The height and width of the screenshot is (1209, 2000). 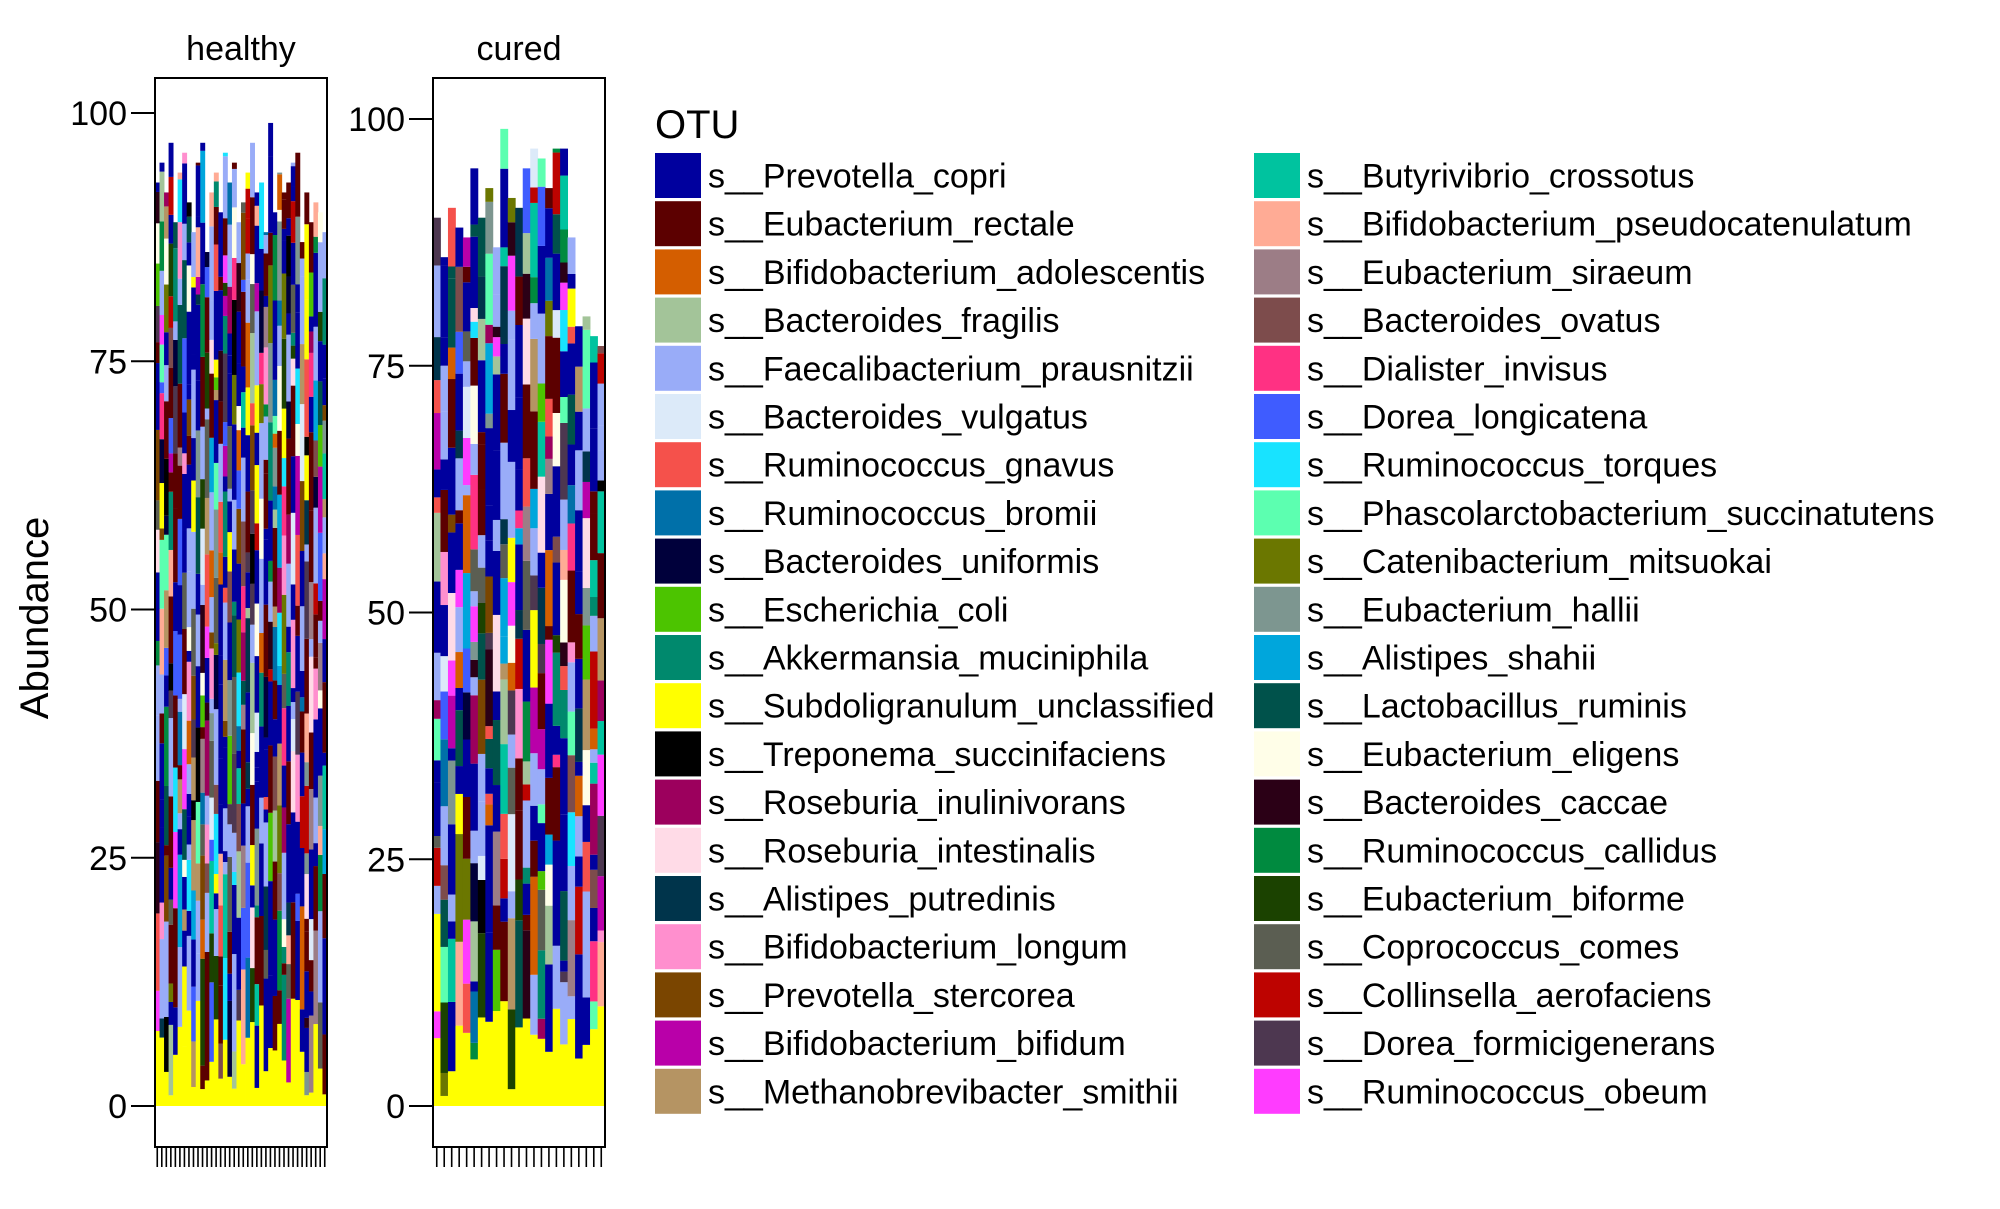 What do you see at coordinates (865, 224) in the screenshot?
I see `legend-item: s__Eubacterium_rectale` at bounding box center [865, 224].